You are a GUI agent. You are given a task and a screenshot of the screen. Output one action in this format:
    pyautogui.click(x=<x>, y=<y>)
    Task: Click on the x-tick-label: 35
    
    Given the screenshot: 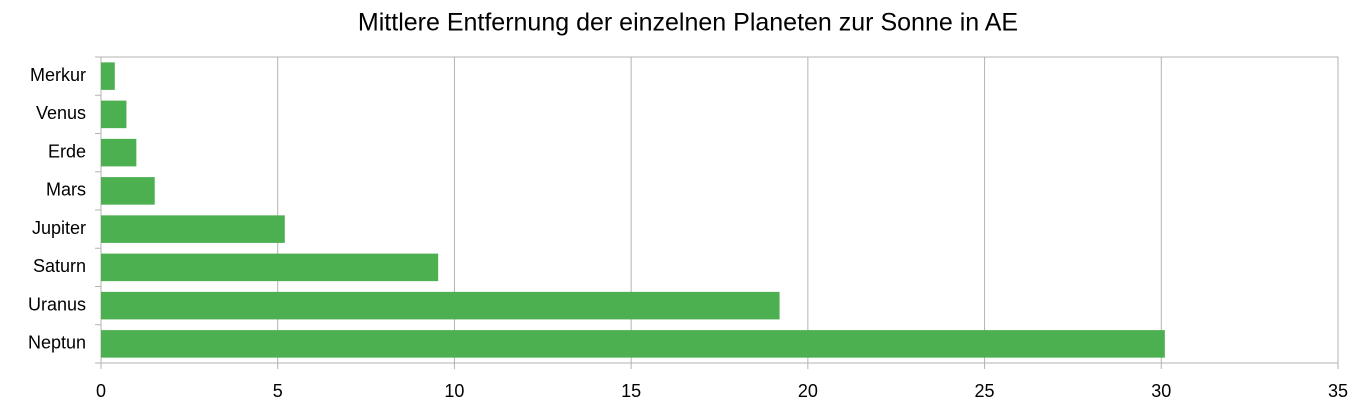 What is the action you would take?
    pyautogui.click(x=1338, y=391)
    